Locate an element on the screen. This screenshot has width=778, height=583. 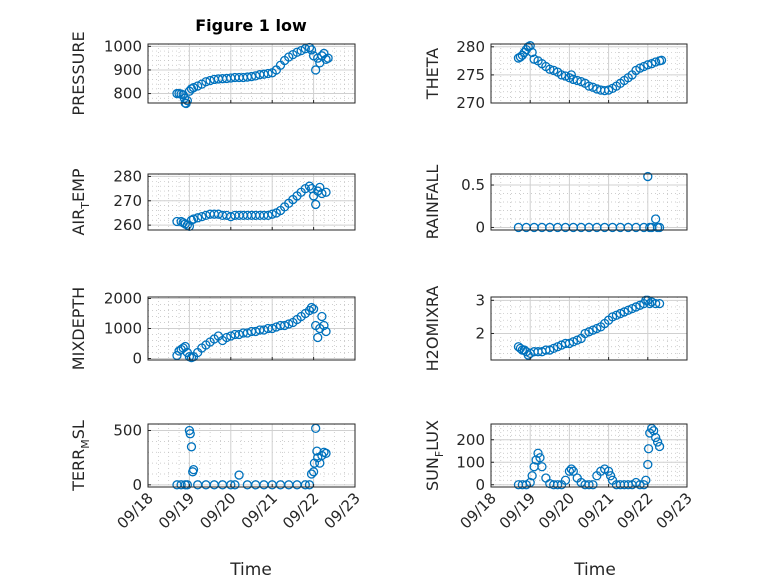
y-axis-label: AIRTEMP is located at coordinates (80, 201).